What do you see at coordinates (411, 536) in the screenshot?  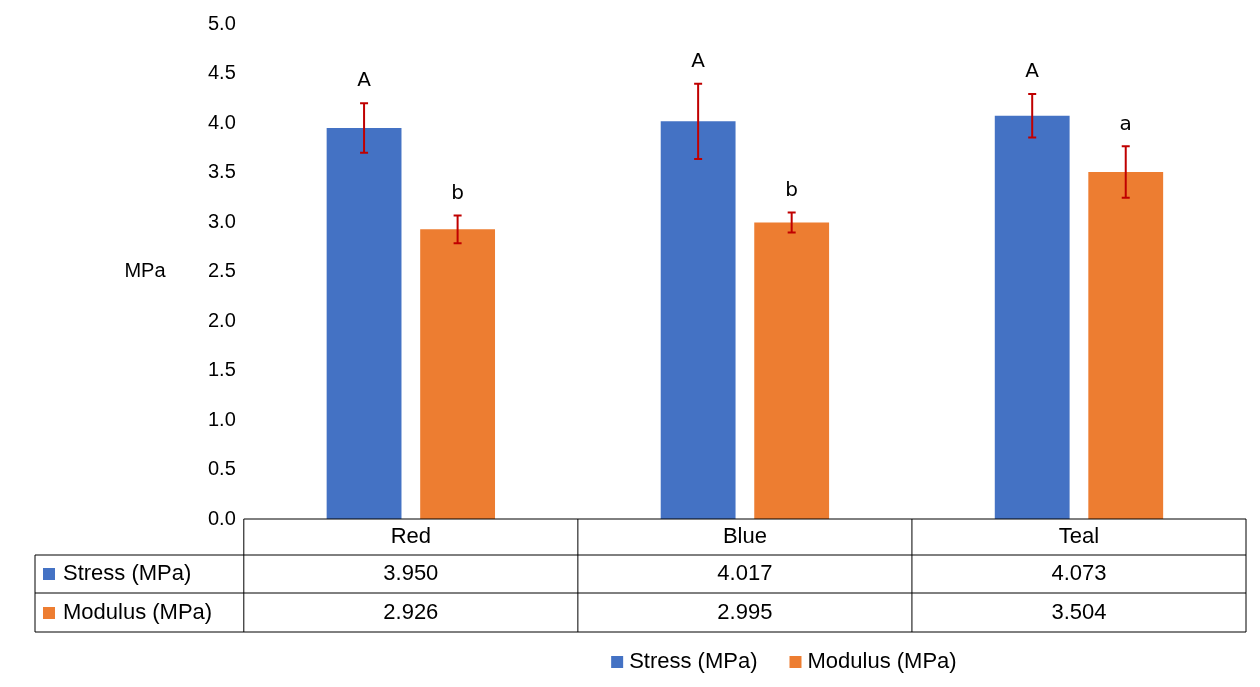 I see `x-tick-label: Red` at bounding box center [411, 536].